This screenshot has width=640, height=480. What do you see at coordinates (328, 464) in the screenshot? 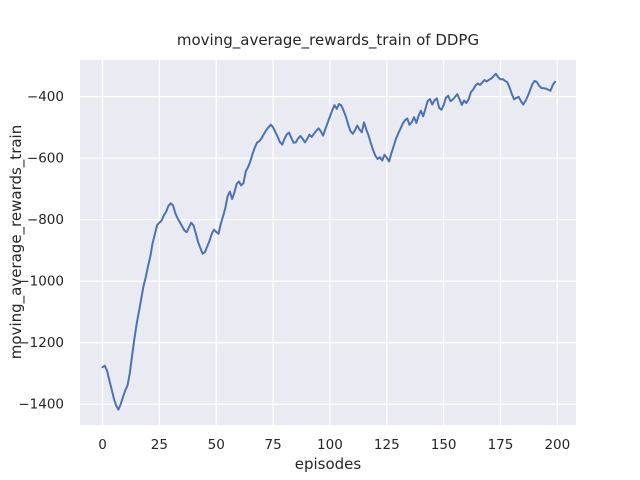
I see `x-axis-label: episodes` at bounding box center [328, 464].